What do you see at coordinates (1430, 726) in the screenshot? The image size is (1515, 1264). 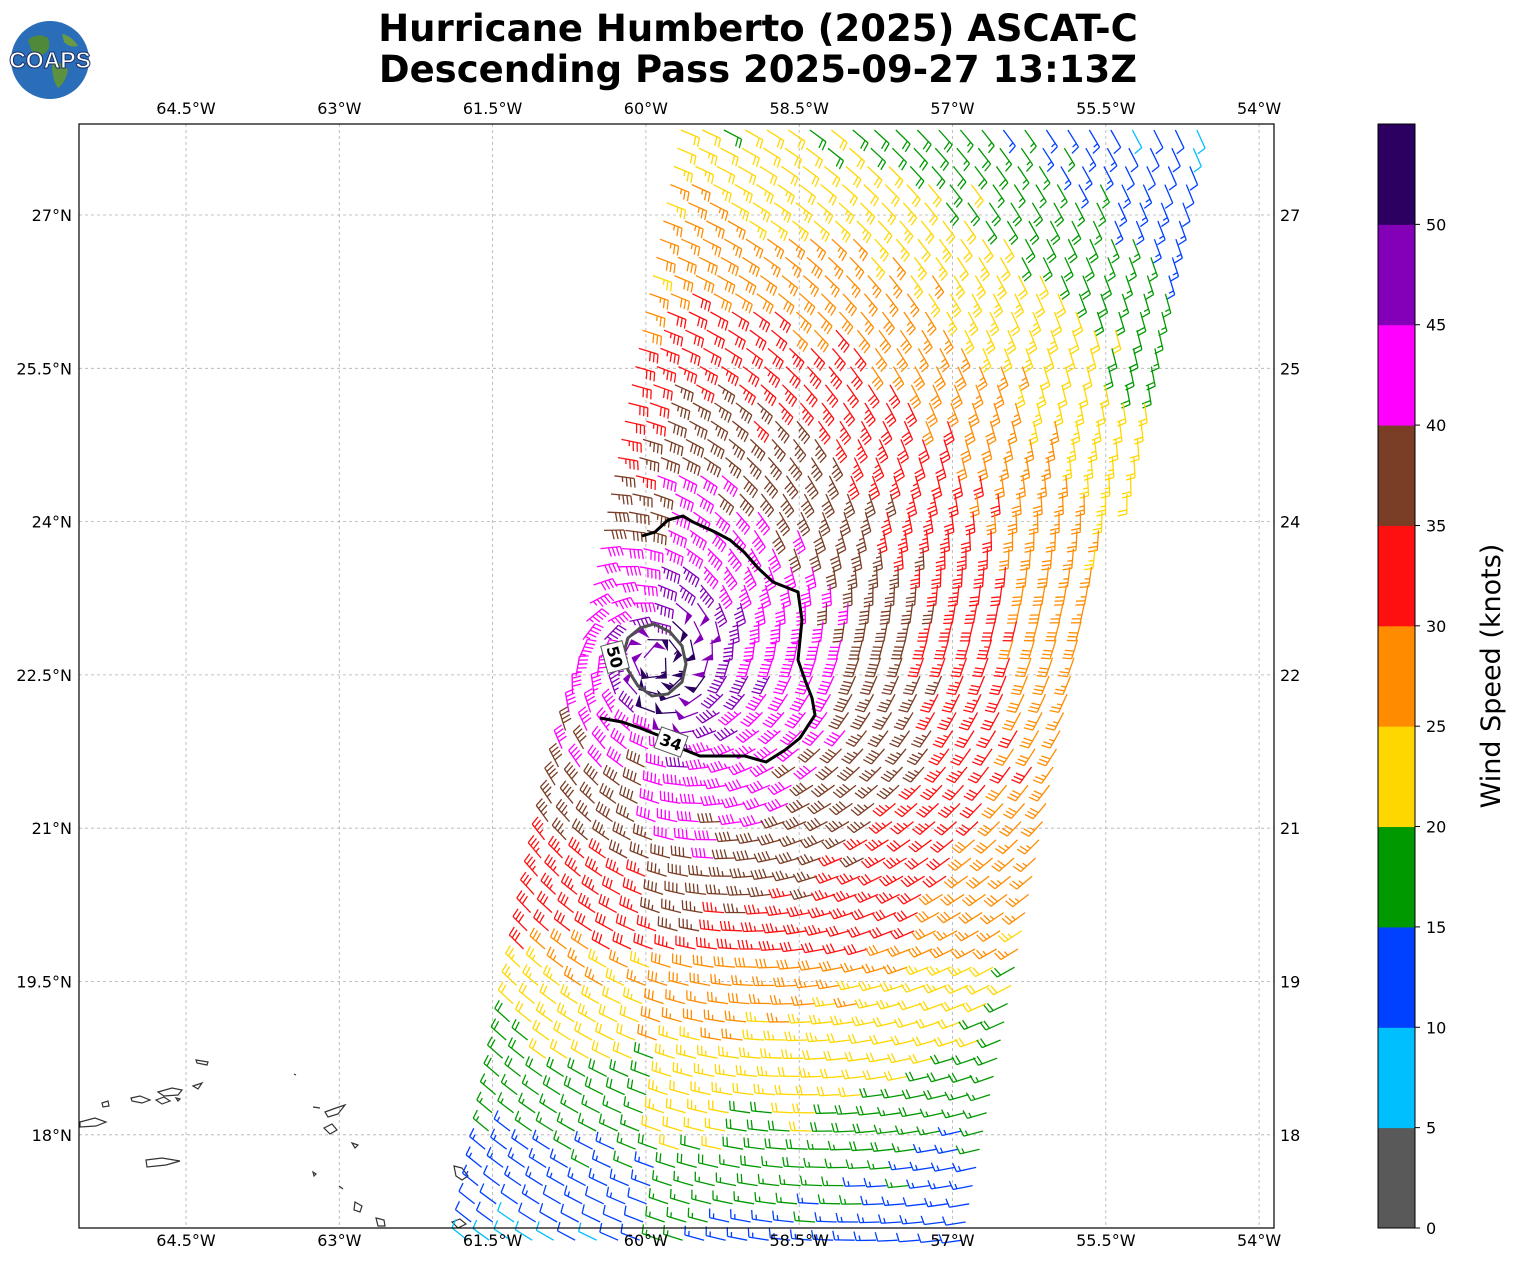 I see `colorbar-ticks: 0 5 10 15 20 25 30 35 40 45 50` at bounding box center [1430, 726].